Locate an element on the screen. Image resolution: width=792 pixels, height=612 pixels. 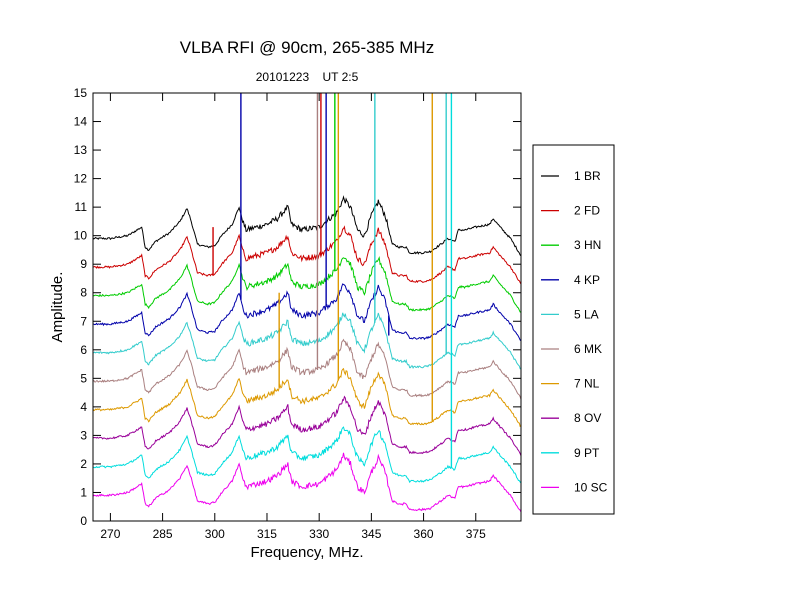
y-tick-label: 2 is located at coordinates (83, 464).